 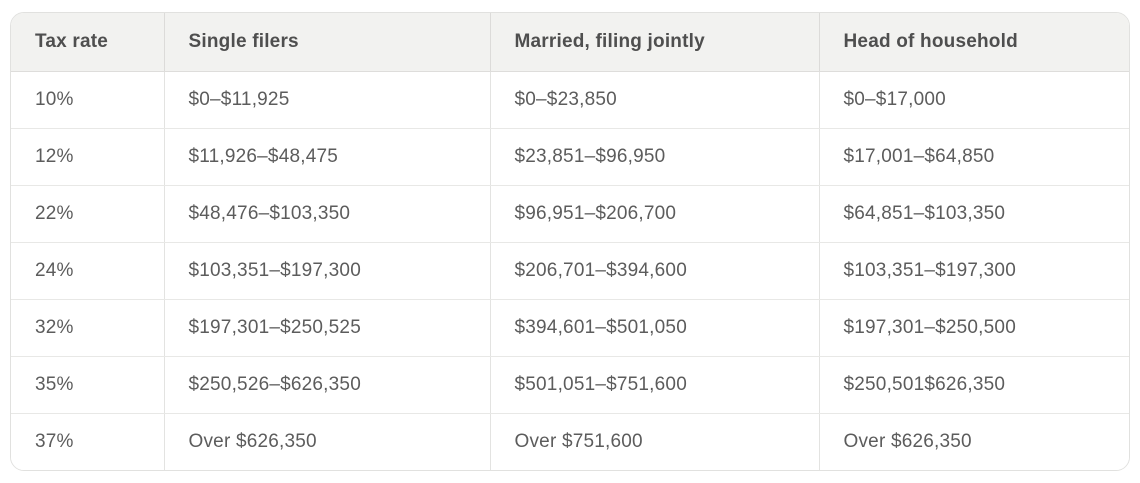 What do you see at coordinates (974, 441) in the screenshot?
I see `head-of-household-cell: Over $626,350` at bounding box center [974, 441].